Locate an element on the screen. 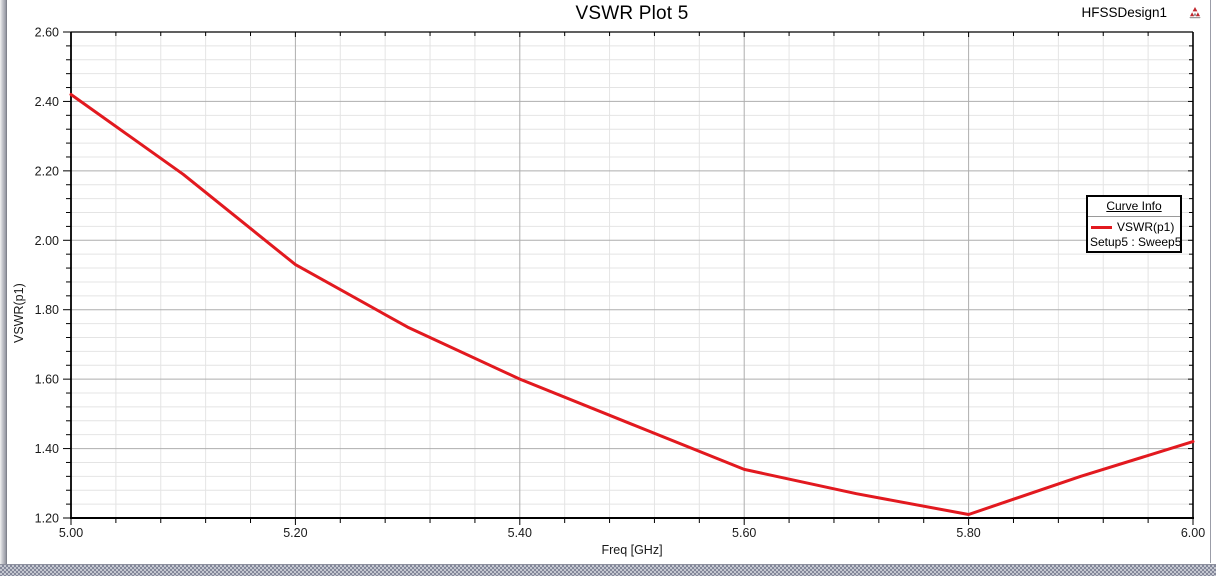 This screenshot has height=576, width=1216. x-tick-label: 5.20 is located at coordinates (295, 533).